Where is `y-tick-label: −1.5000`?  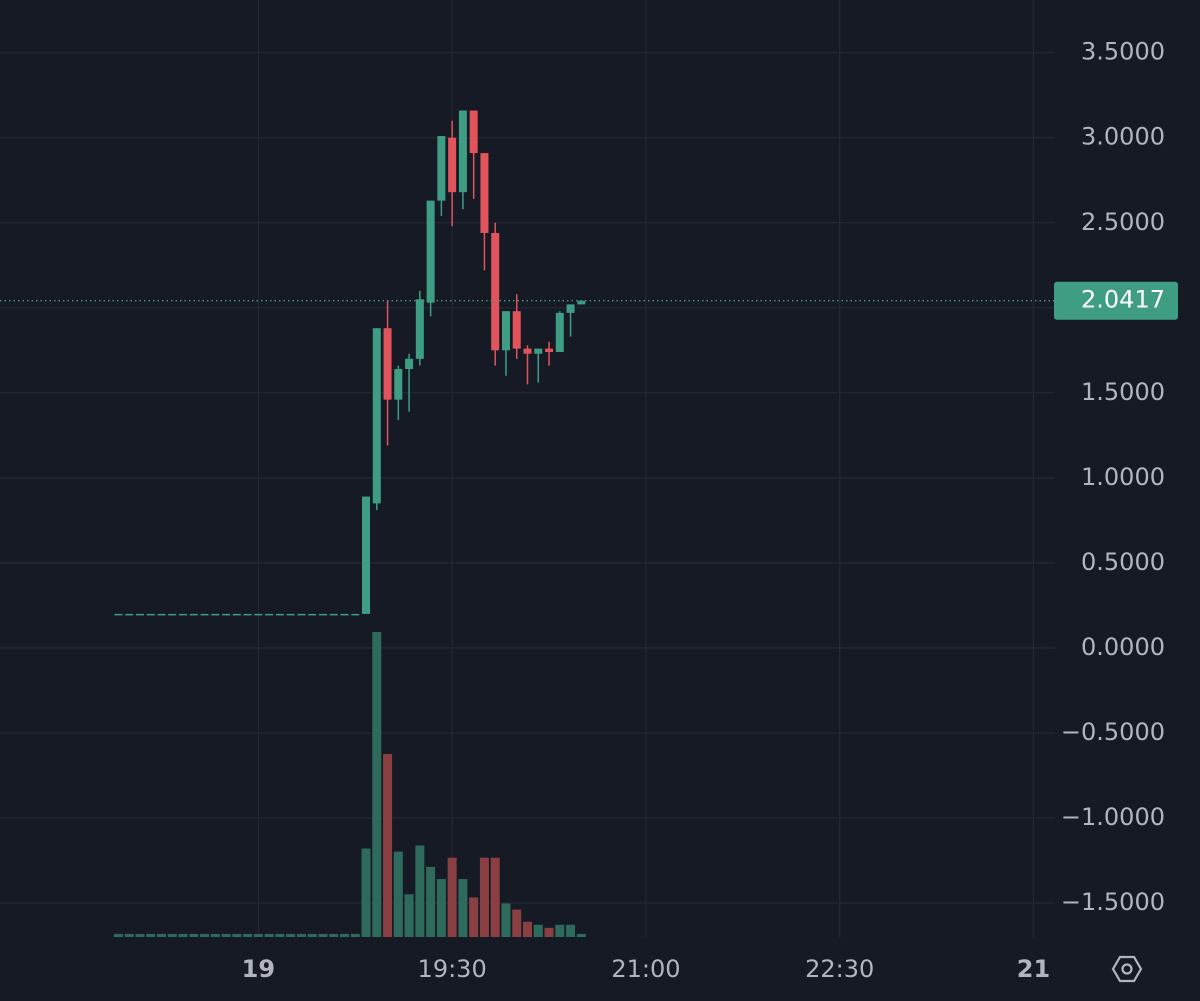 y-tick-label: −1.5000 is located at coordinates (1113, 902).